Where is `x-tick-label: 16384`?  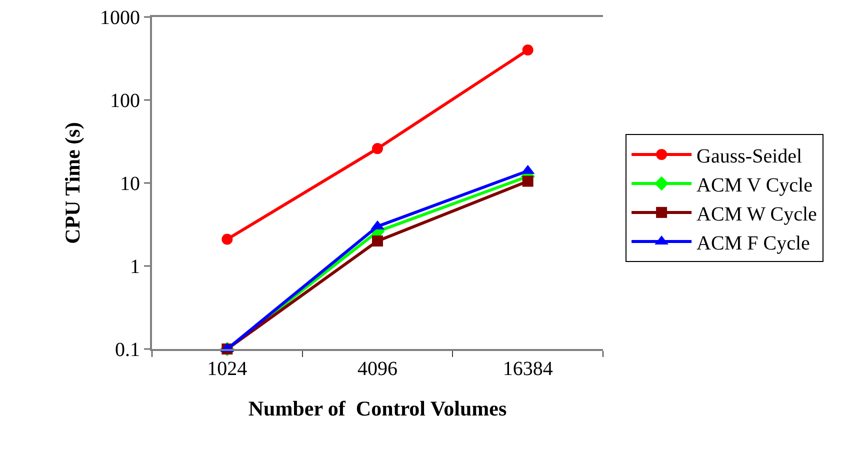 x-tick-label: 16384 is located at coordinates (527, 369).